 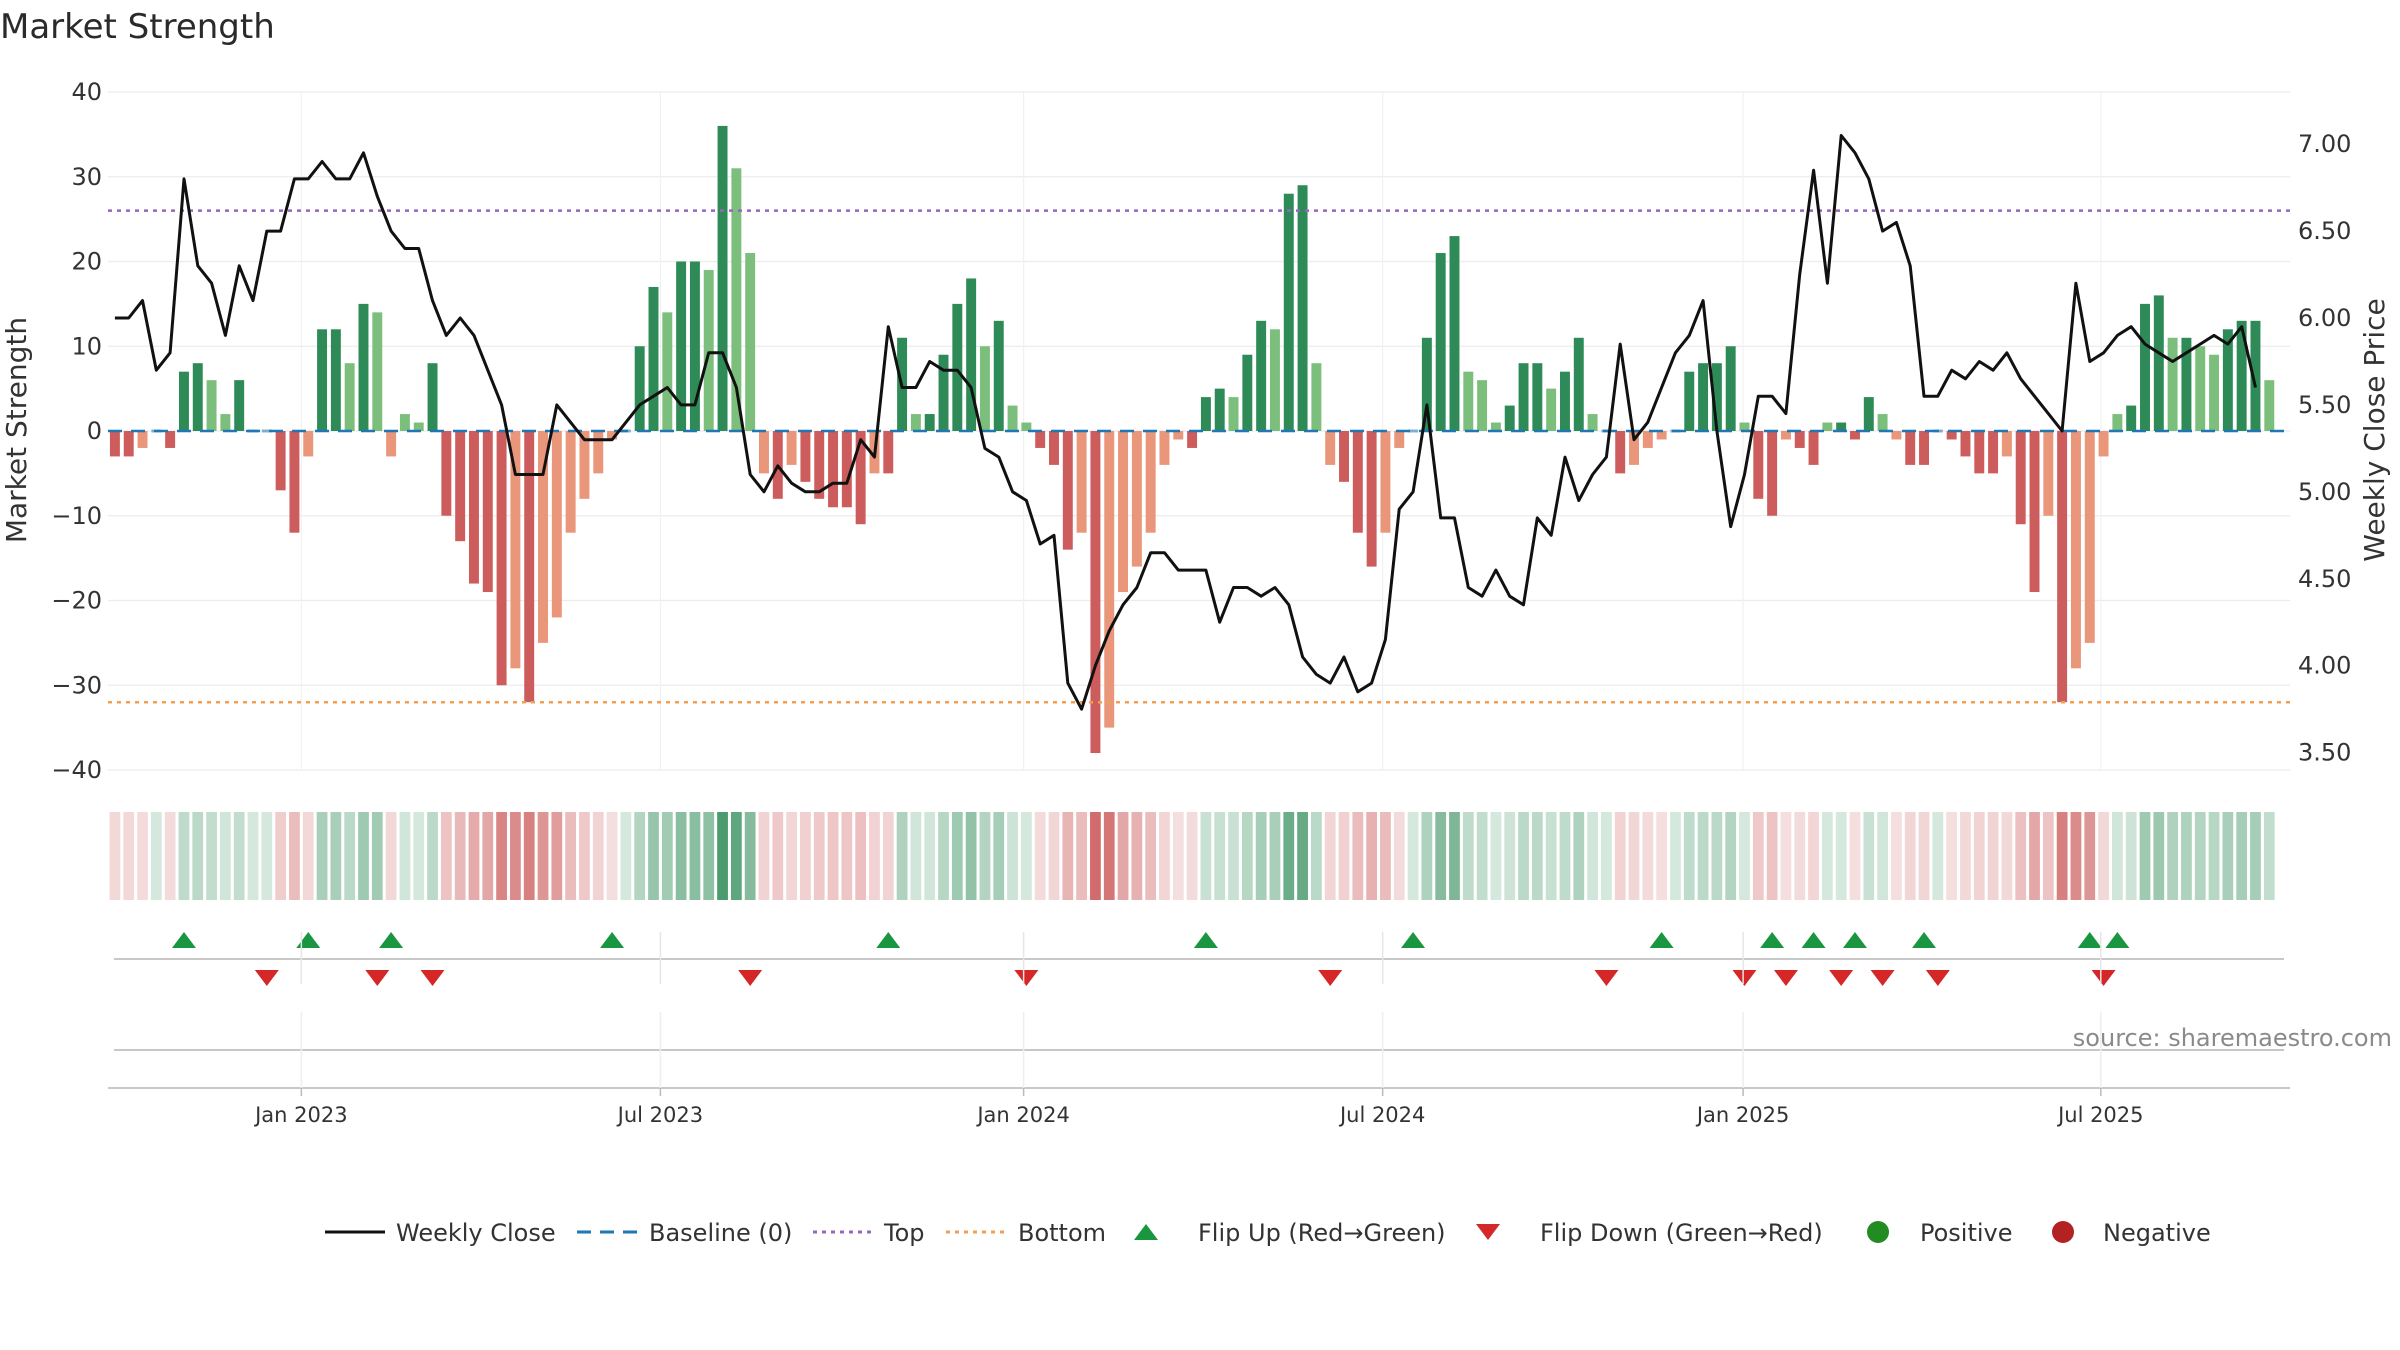 I want to click on lower-panel-lines, so click(x=1199, y=1010).